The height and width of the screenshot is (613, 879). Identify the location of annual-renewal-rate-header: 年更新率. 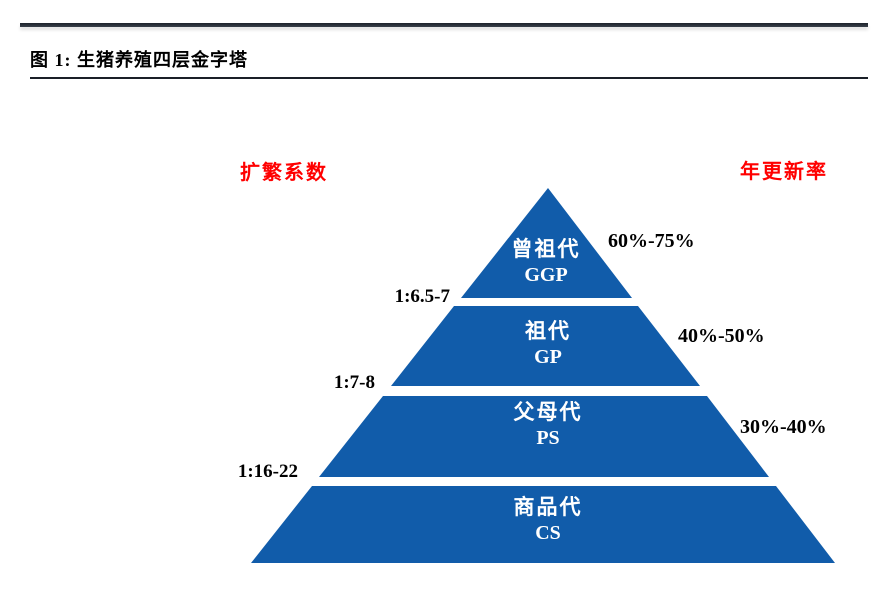
(784, 171).